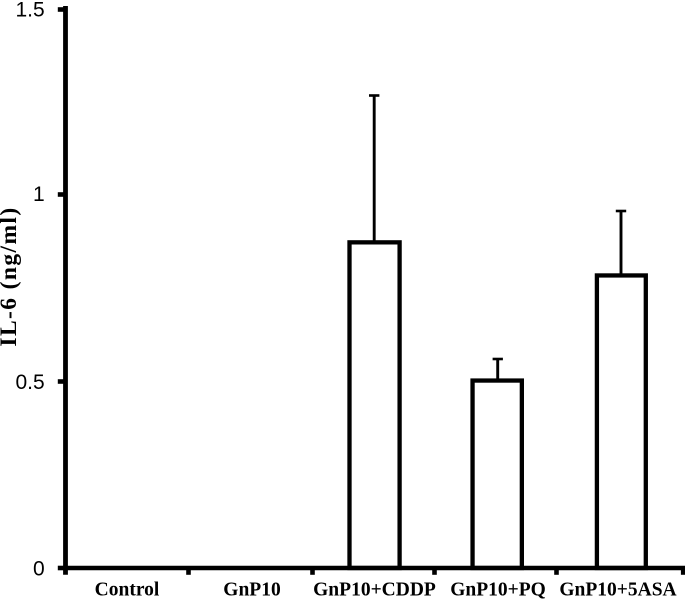 This screenshot has width=685, height=601. I want to click on svg-text: IL-6 (ng/ml), so click(11, 276).